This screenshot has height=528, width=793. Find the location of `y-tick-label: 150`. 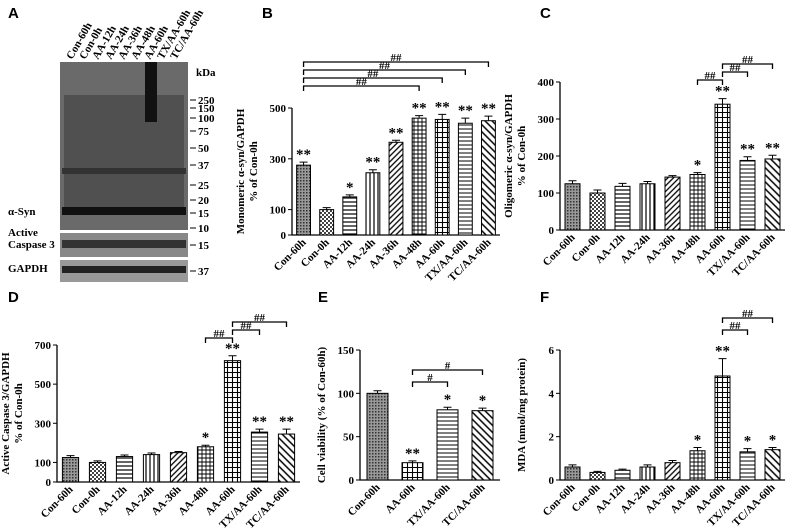

y-tick-label: 150 is located at coordinates (346, 351).